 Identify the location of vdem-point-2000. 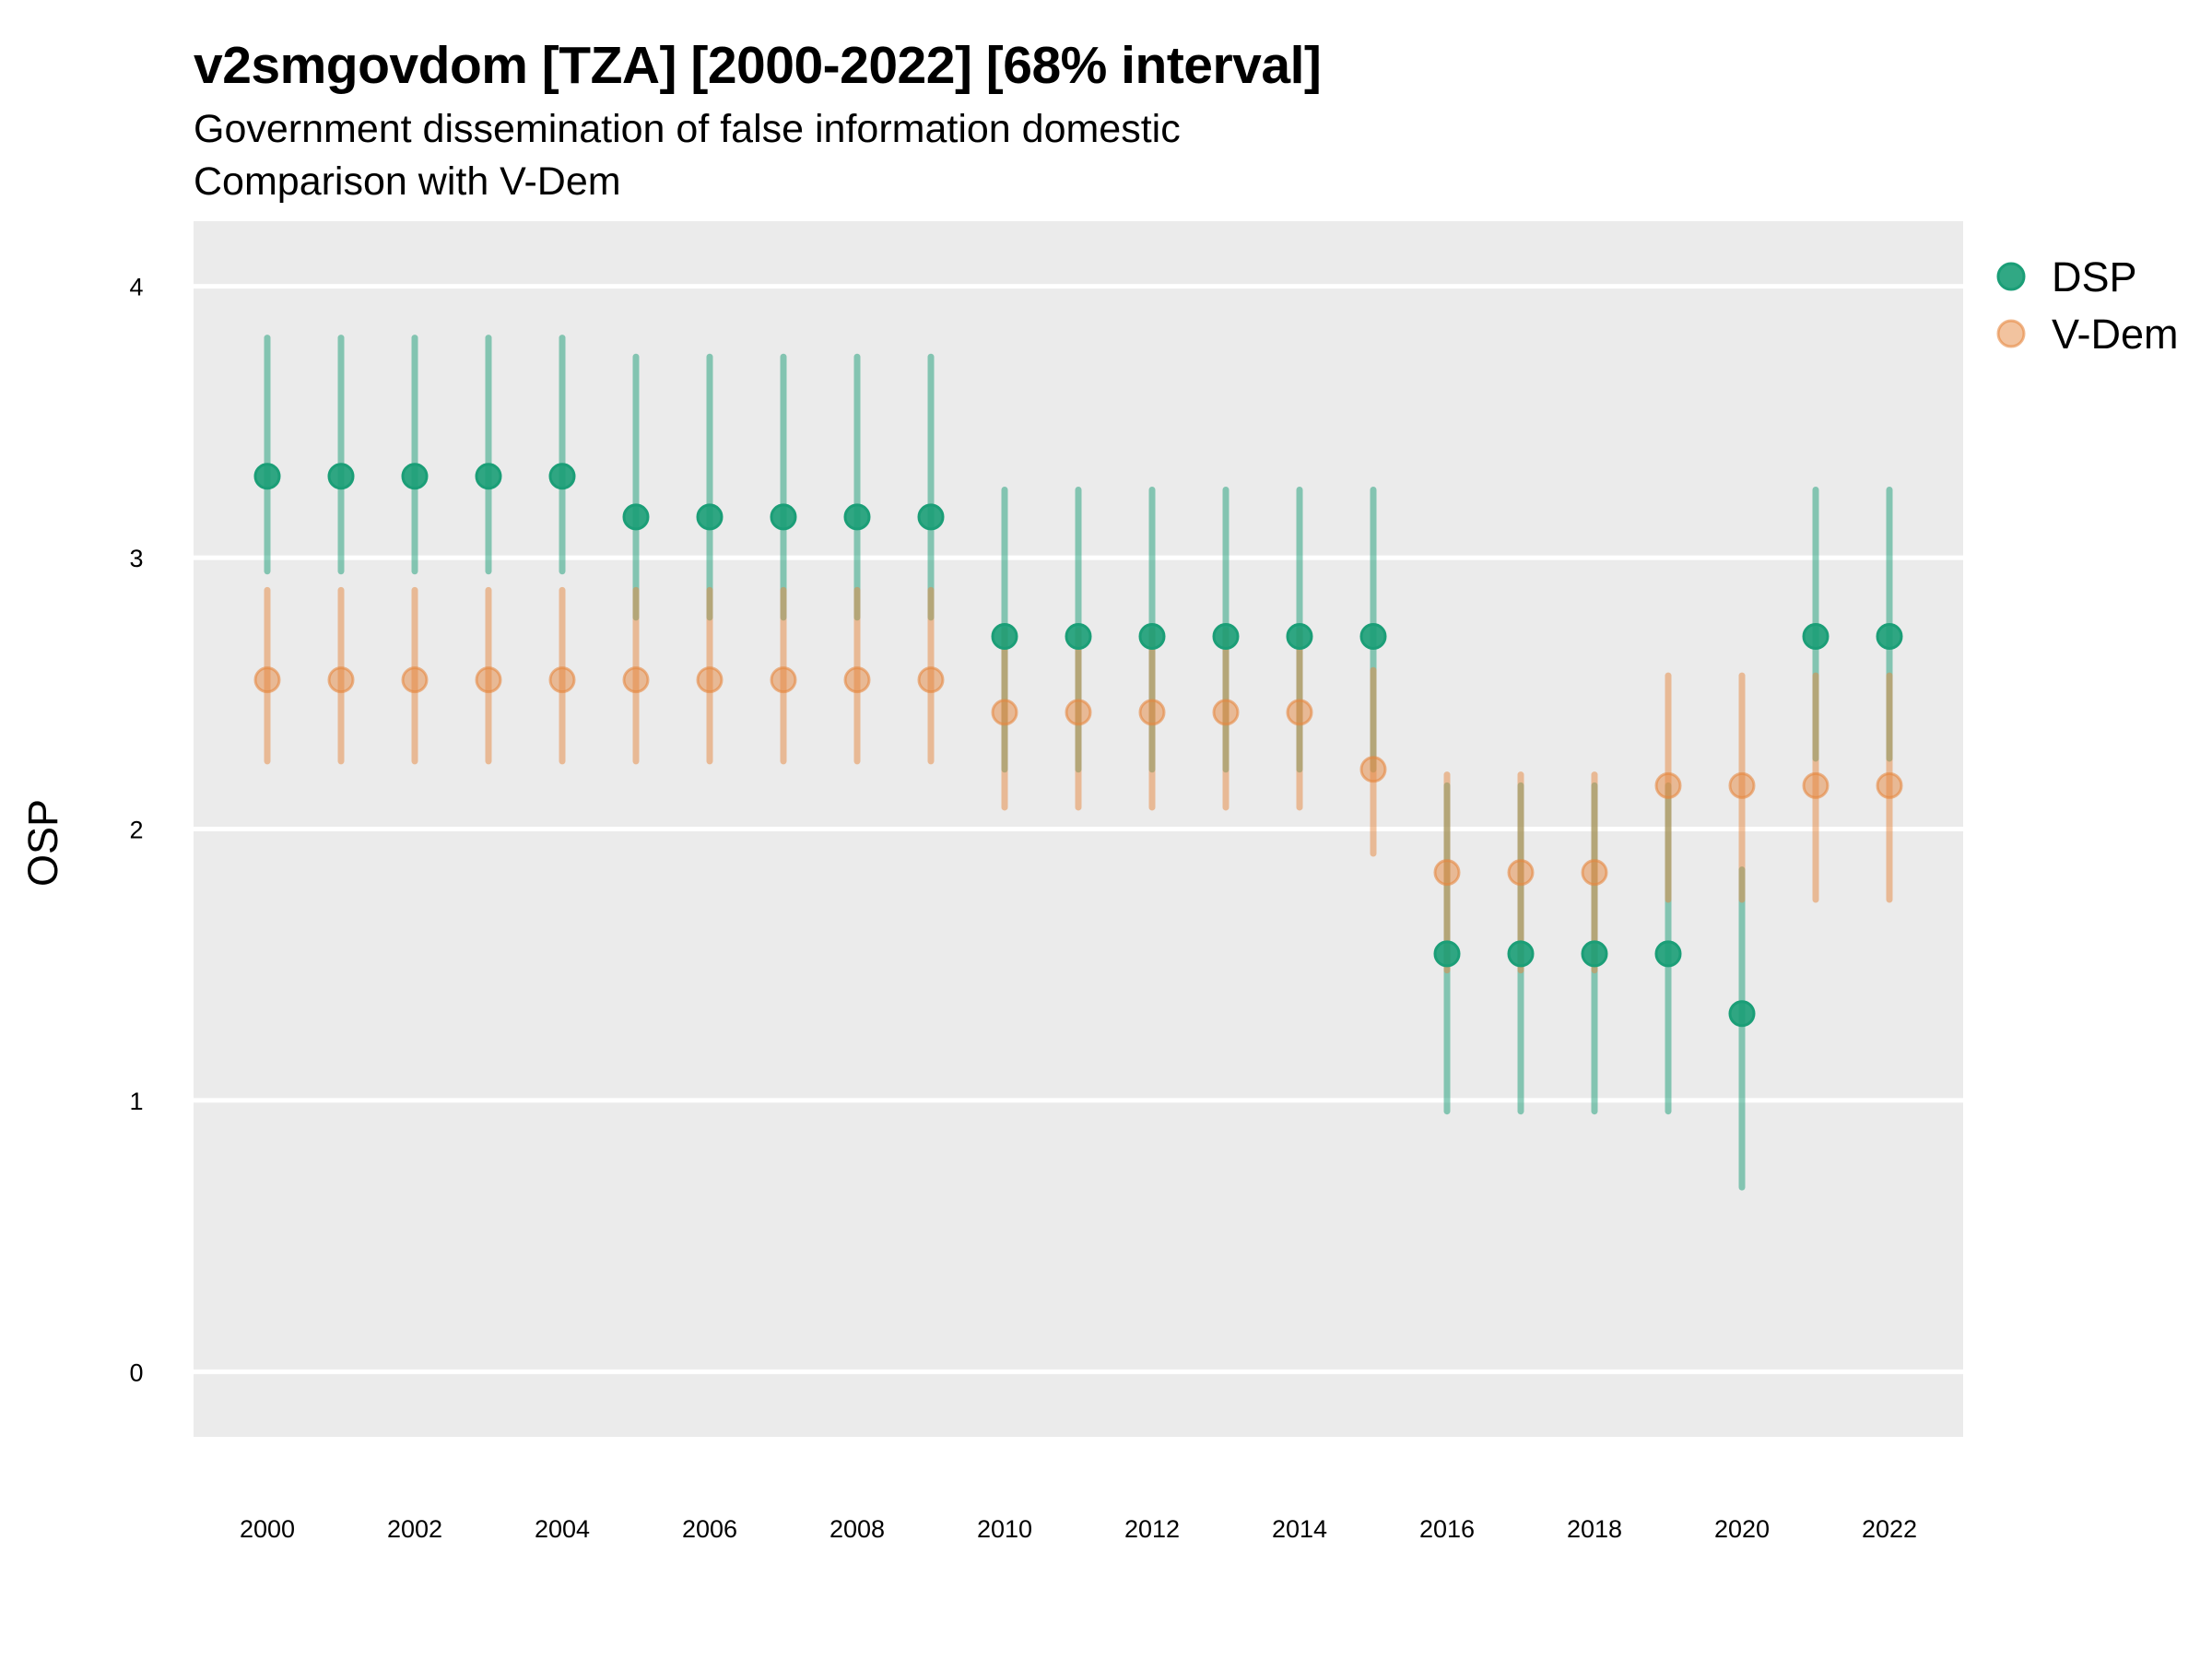
(267, 680).